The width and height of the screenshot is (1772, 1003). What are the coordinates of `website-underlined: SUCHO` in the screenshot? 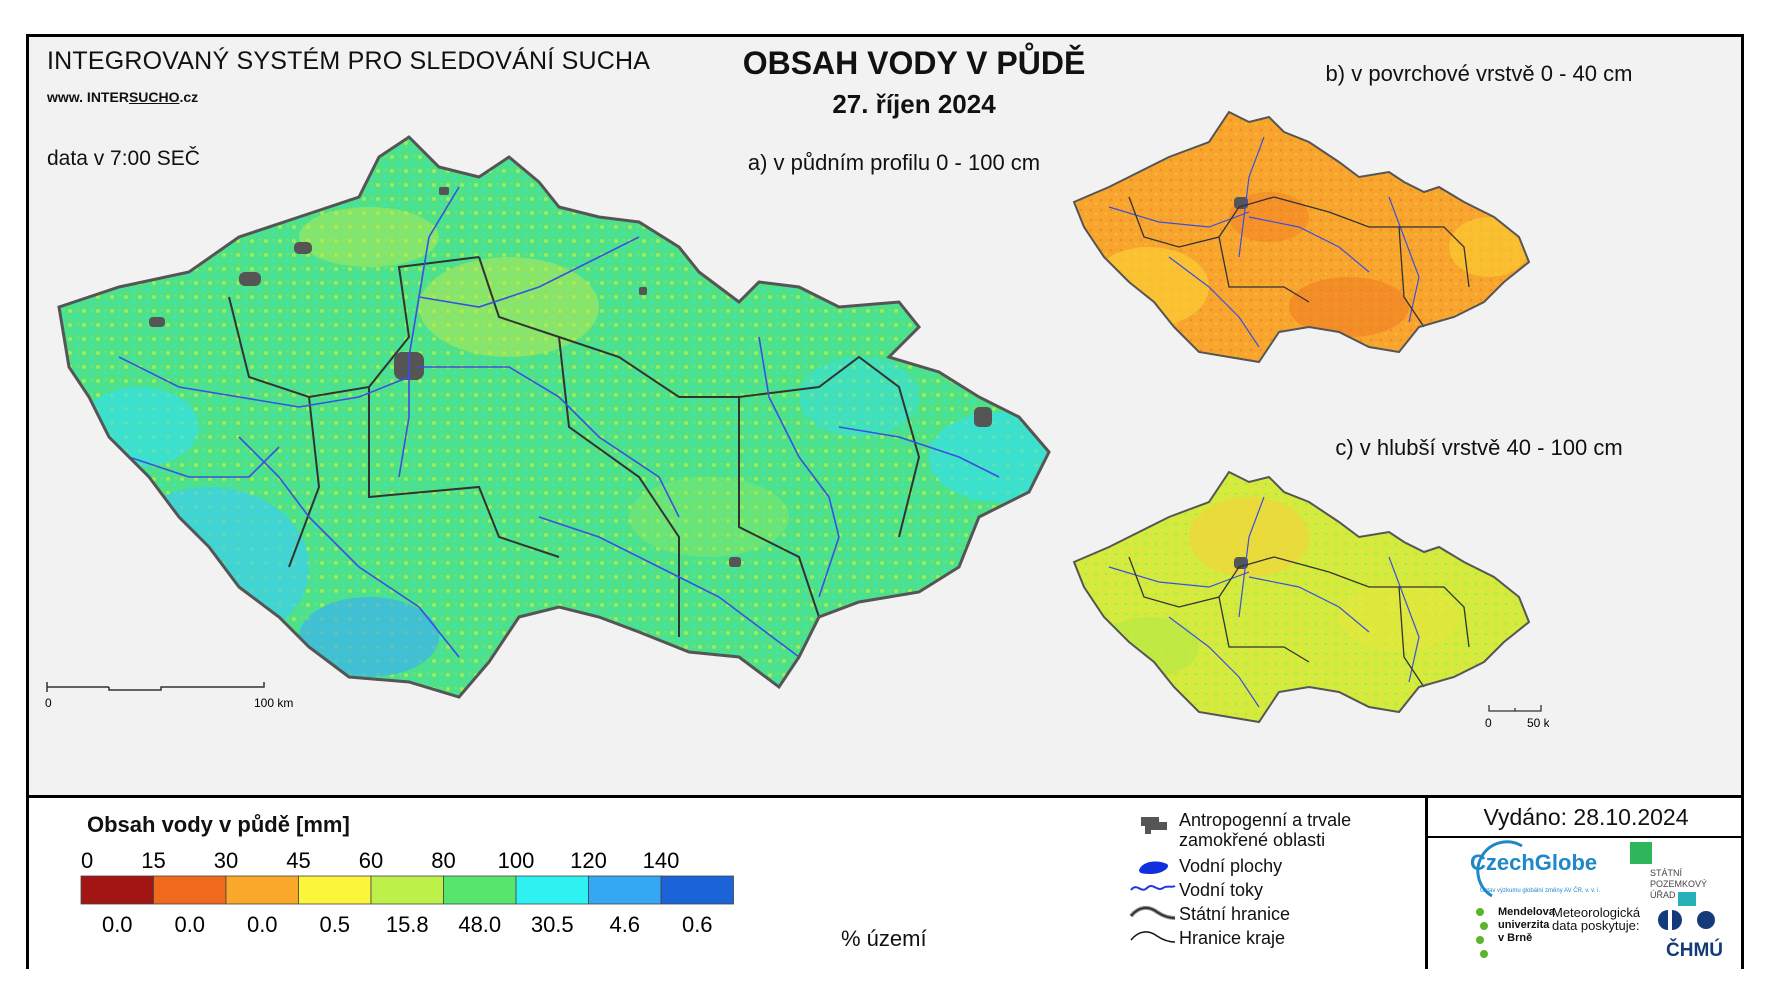 It's located at (154, 97).